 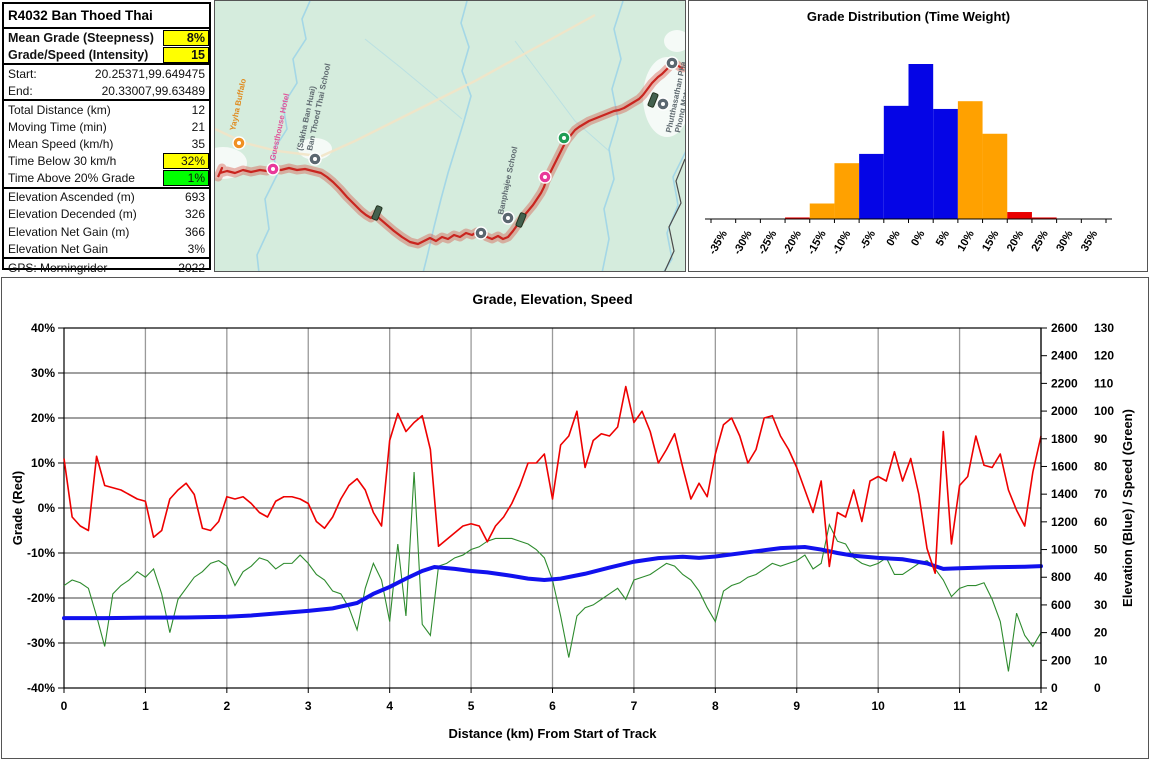 What do you see at coordinates (1127, 508) in the screenshot?
I see `right-axis-title: Elevation (Blue) / Speed (Green)` at bounding box center [1127, 508].